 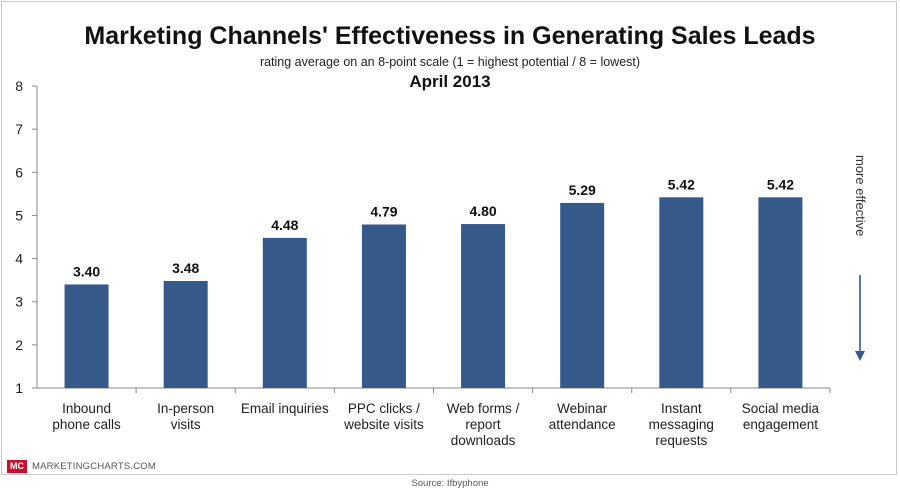 What do you see at coordinates (19, 259) in the screenshot?
I see `y-tick-label: 4` at bounding box center [19, 259].